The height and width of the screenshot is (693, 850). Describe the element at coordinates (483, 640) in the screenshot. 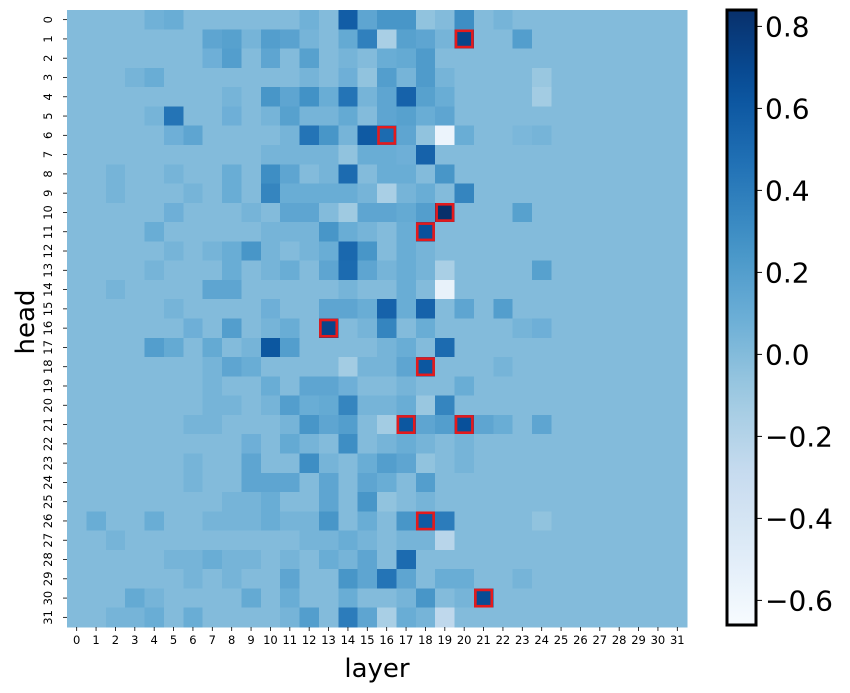

I see `x-tick-label: 21` at that location.